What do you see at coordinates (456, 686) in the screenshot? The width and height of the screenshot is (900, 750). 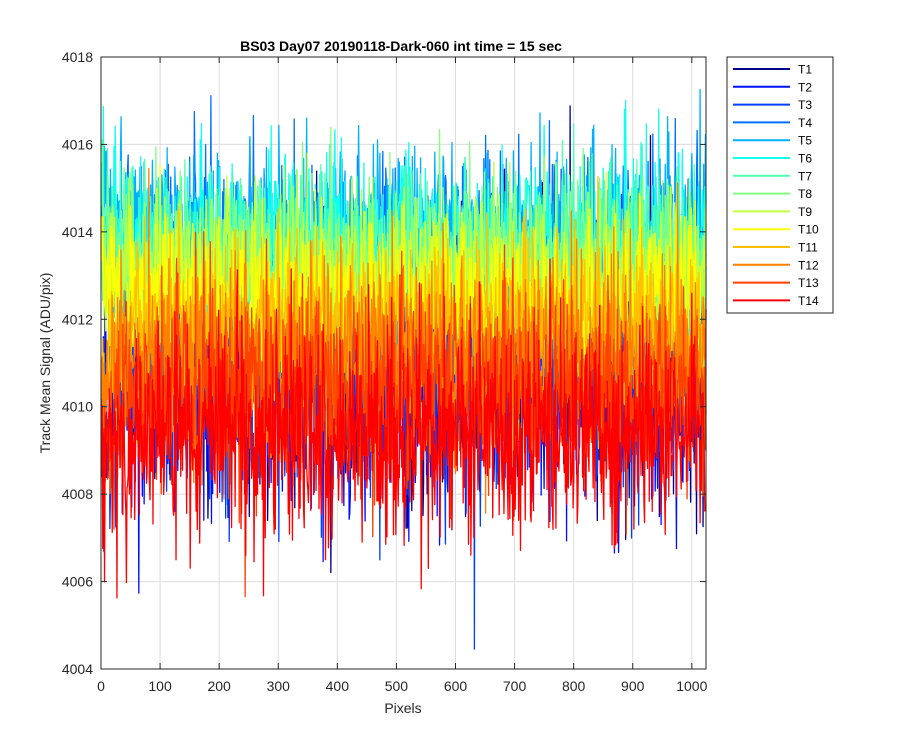 I see `x-tick-label: 600` at bounding box center [456, 686].